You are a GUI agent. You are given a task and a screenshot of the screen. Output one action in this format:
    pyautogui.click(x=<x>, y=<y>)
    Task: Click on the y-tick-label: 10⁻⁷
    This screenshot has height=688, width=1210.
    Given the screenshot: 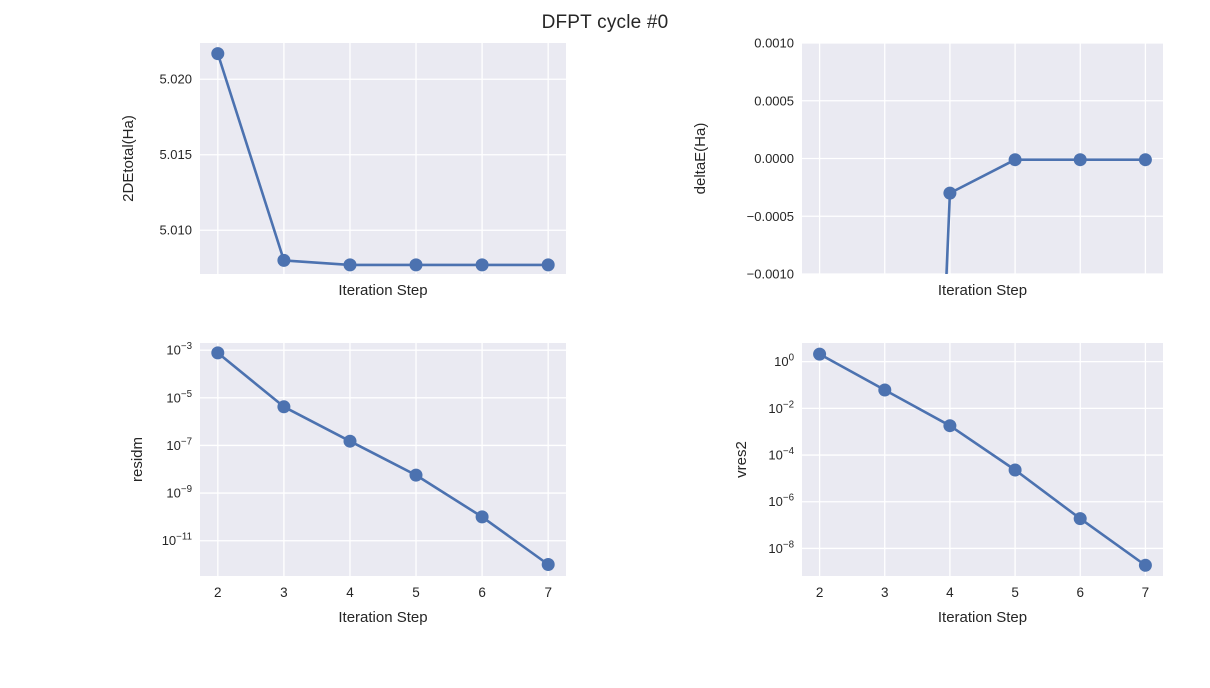 What is the action you would take?
    pyautogui.click(x=179, y=444)
    